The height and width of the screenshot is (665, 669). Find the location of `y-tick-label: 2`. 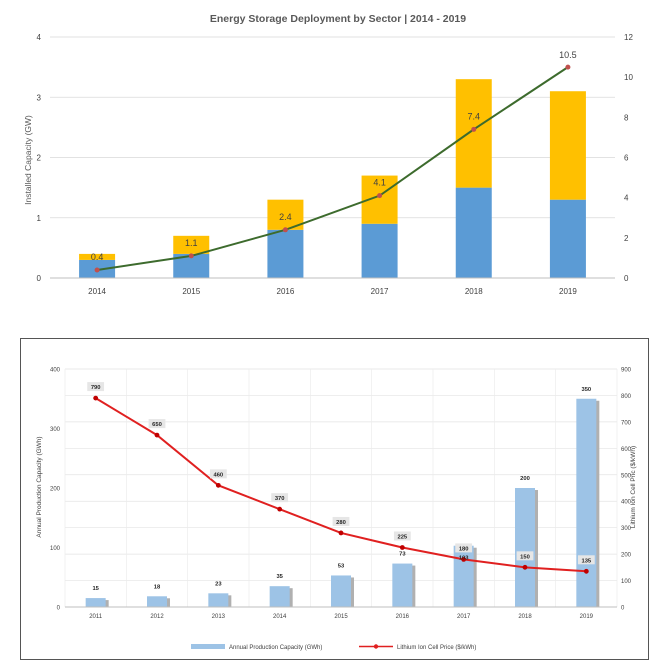

y-tick-label: 2 is located at coordinates (39, 158).